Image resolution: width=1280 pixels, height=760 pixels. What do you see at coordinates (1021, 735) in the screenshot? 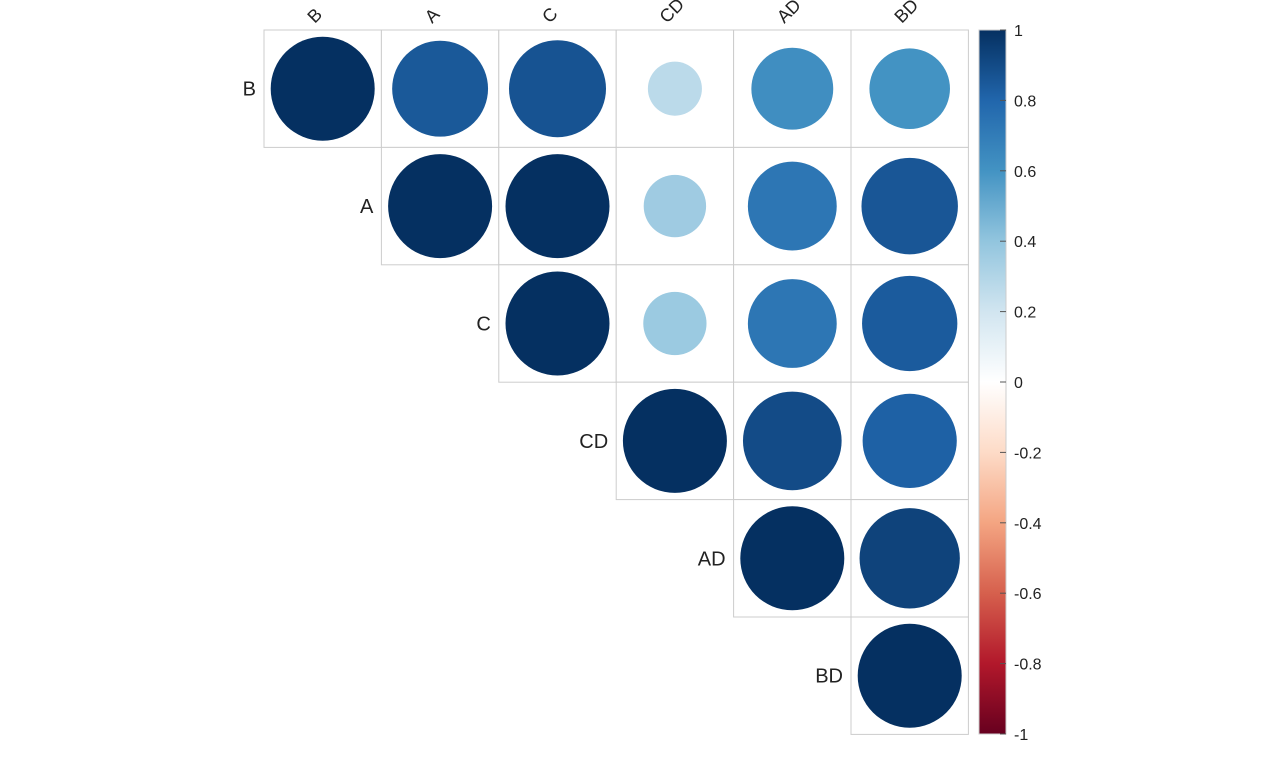
I see `colorbar-tick-label: -1` at bounding box center [1021, 735].